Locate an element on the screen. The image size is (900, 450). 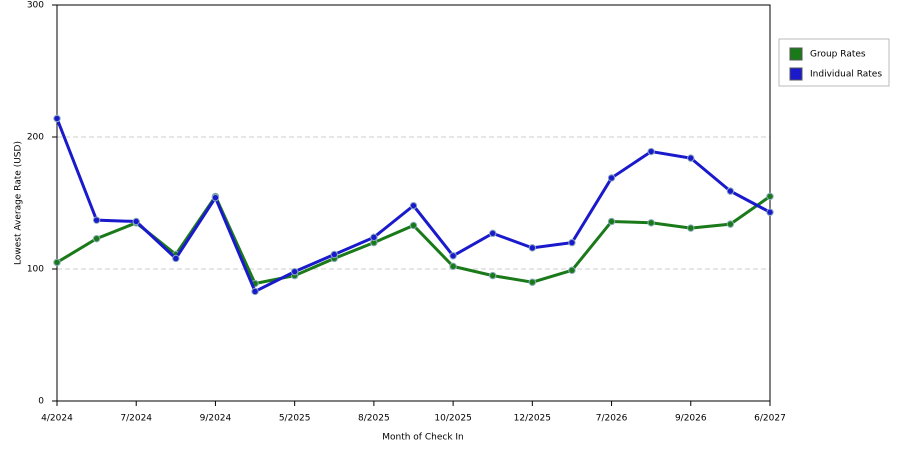
legend-label: Group Rates is located at coordinates (838, 55).